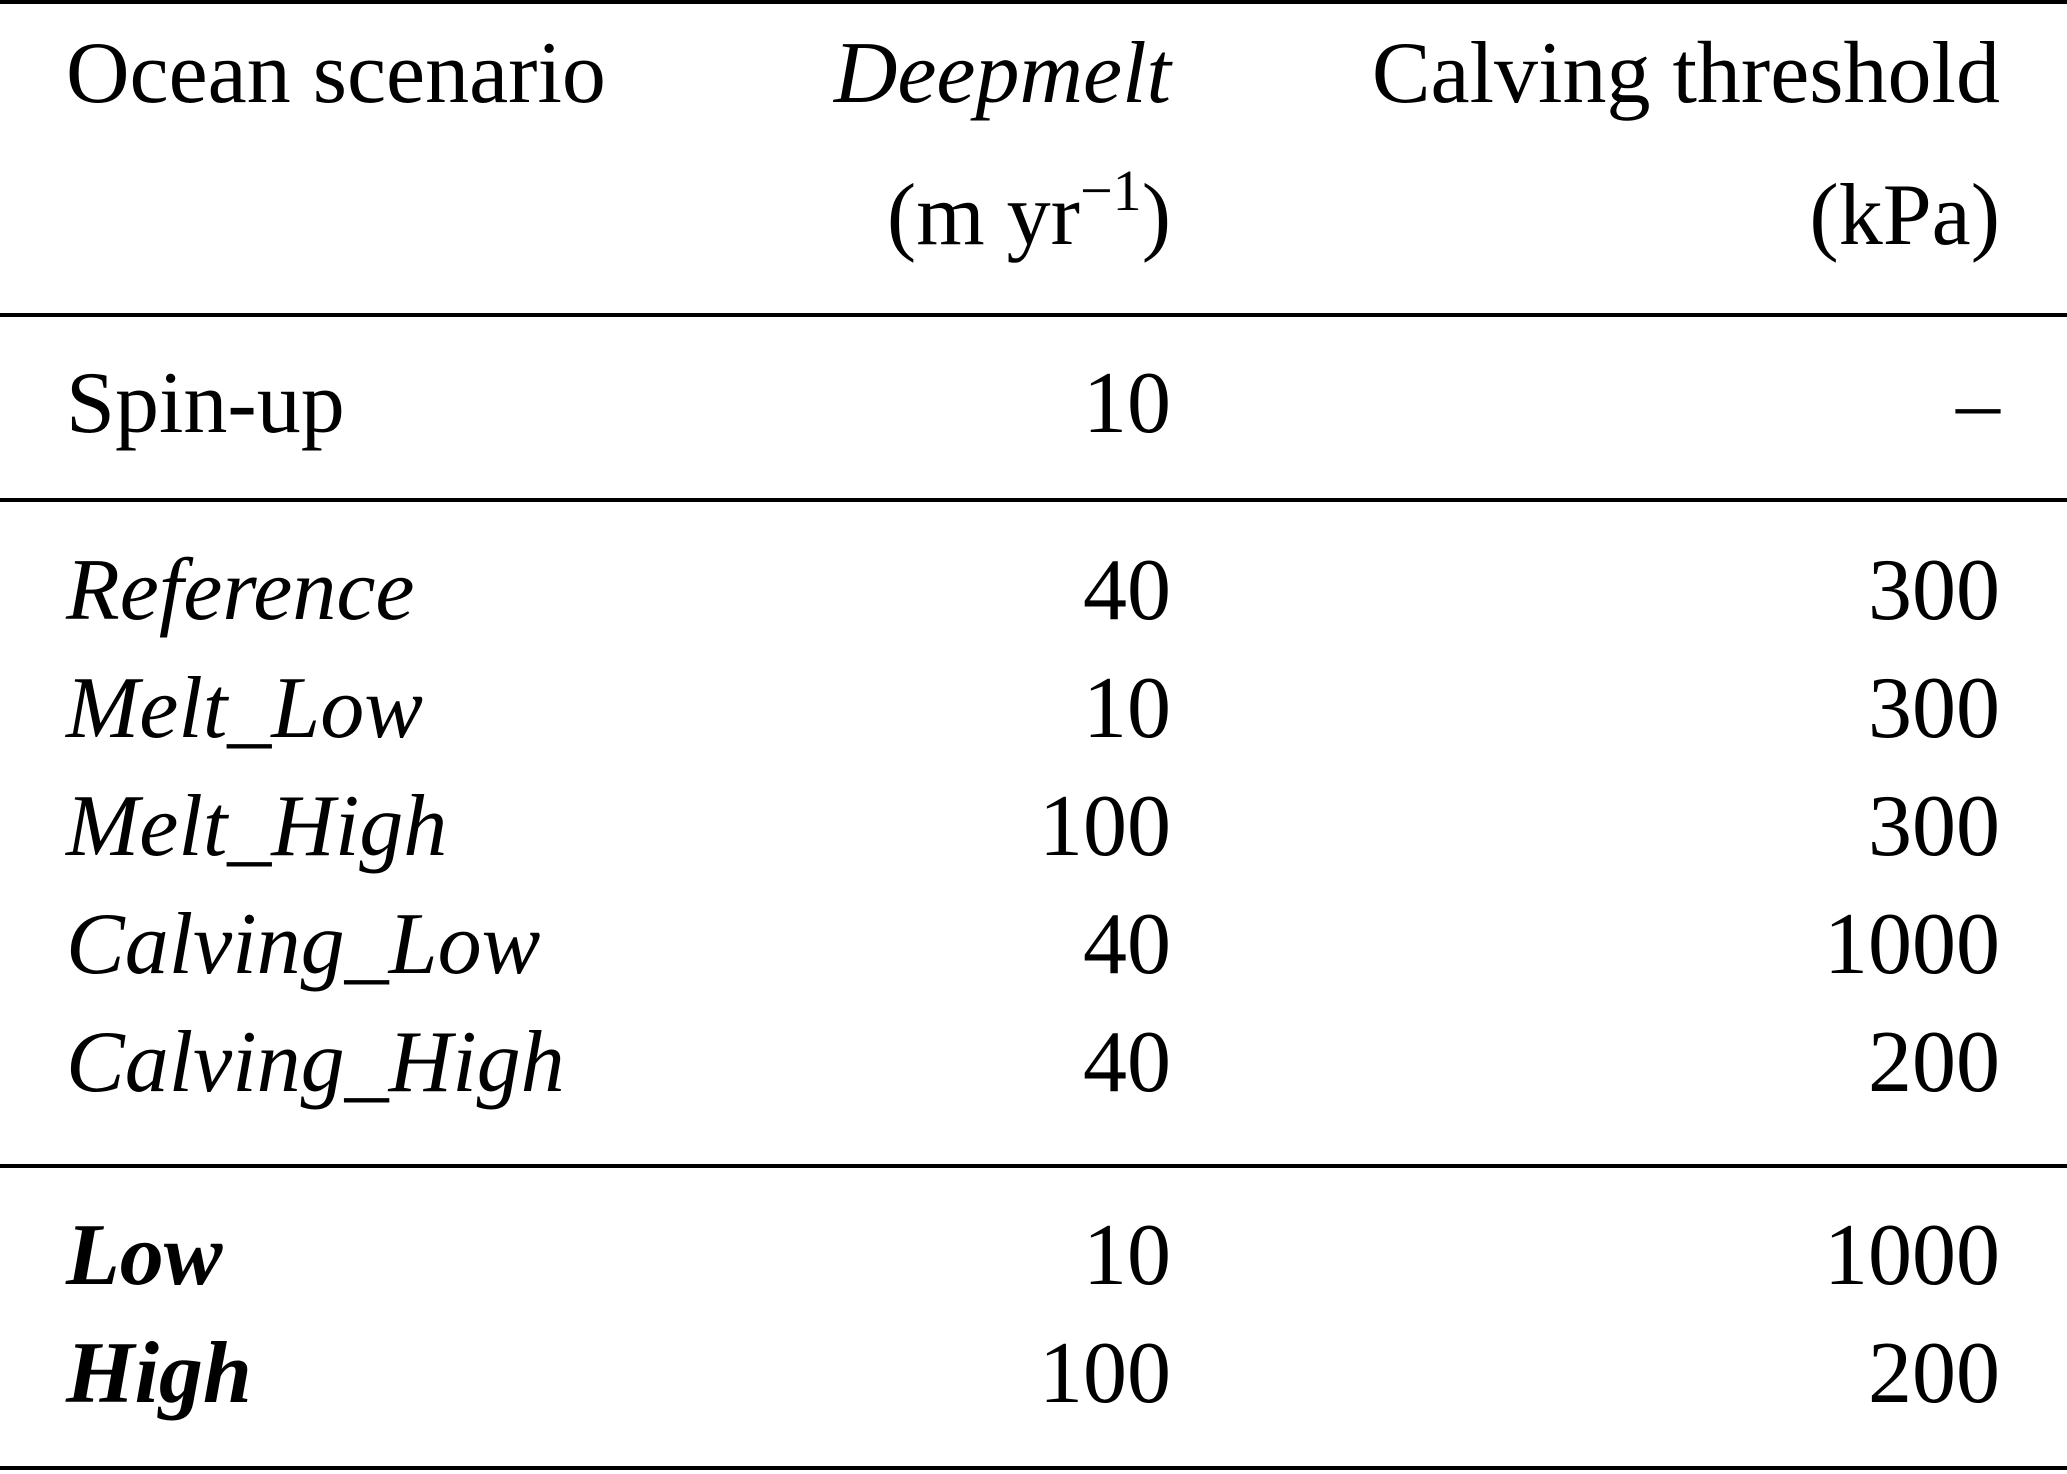 This screenshot has width=2067, height=1474. What do you see at coordinates (303, 944) in the screenshot?
I see `row-scenario: Calving_Low` at bounding box center [303, 944].